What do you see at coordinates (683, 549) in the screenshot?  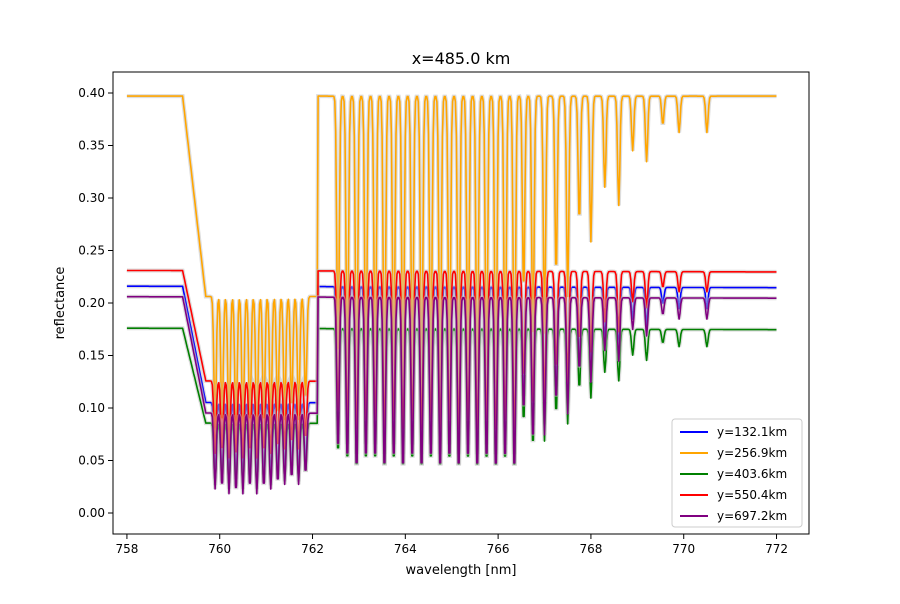 I see `x-tick-label: 770` at bounding box center [683, 549].